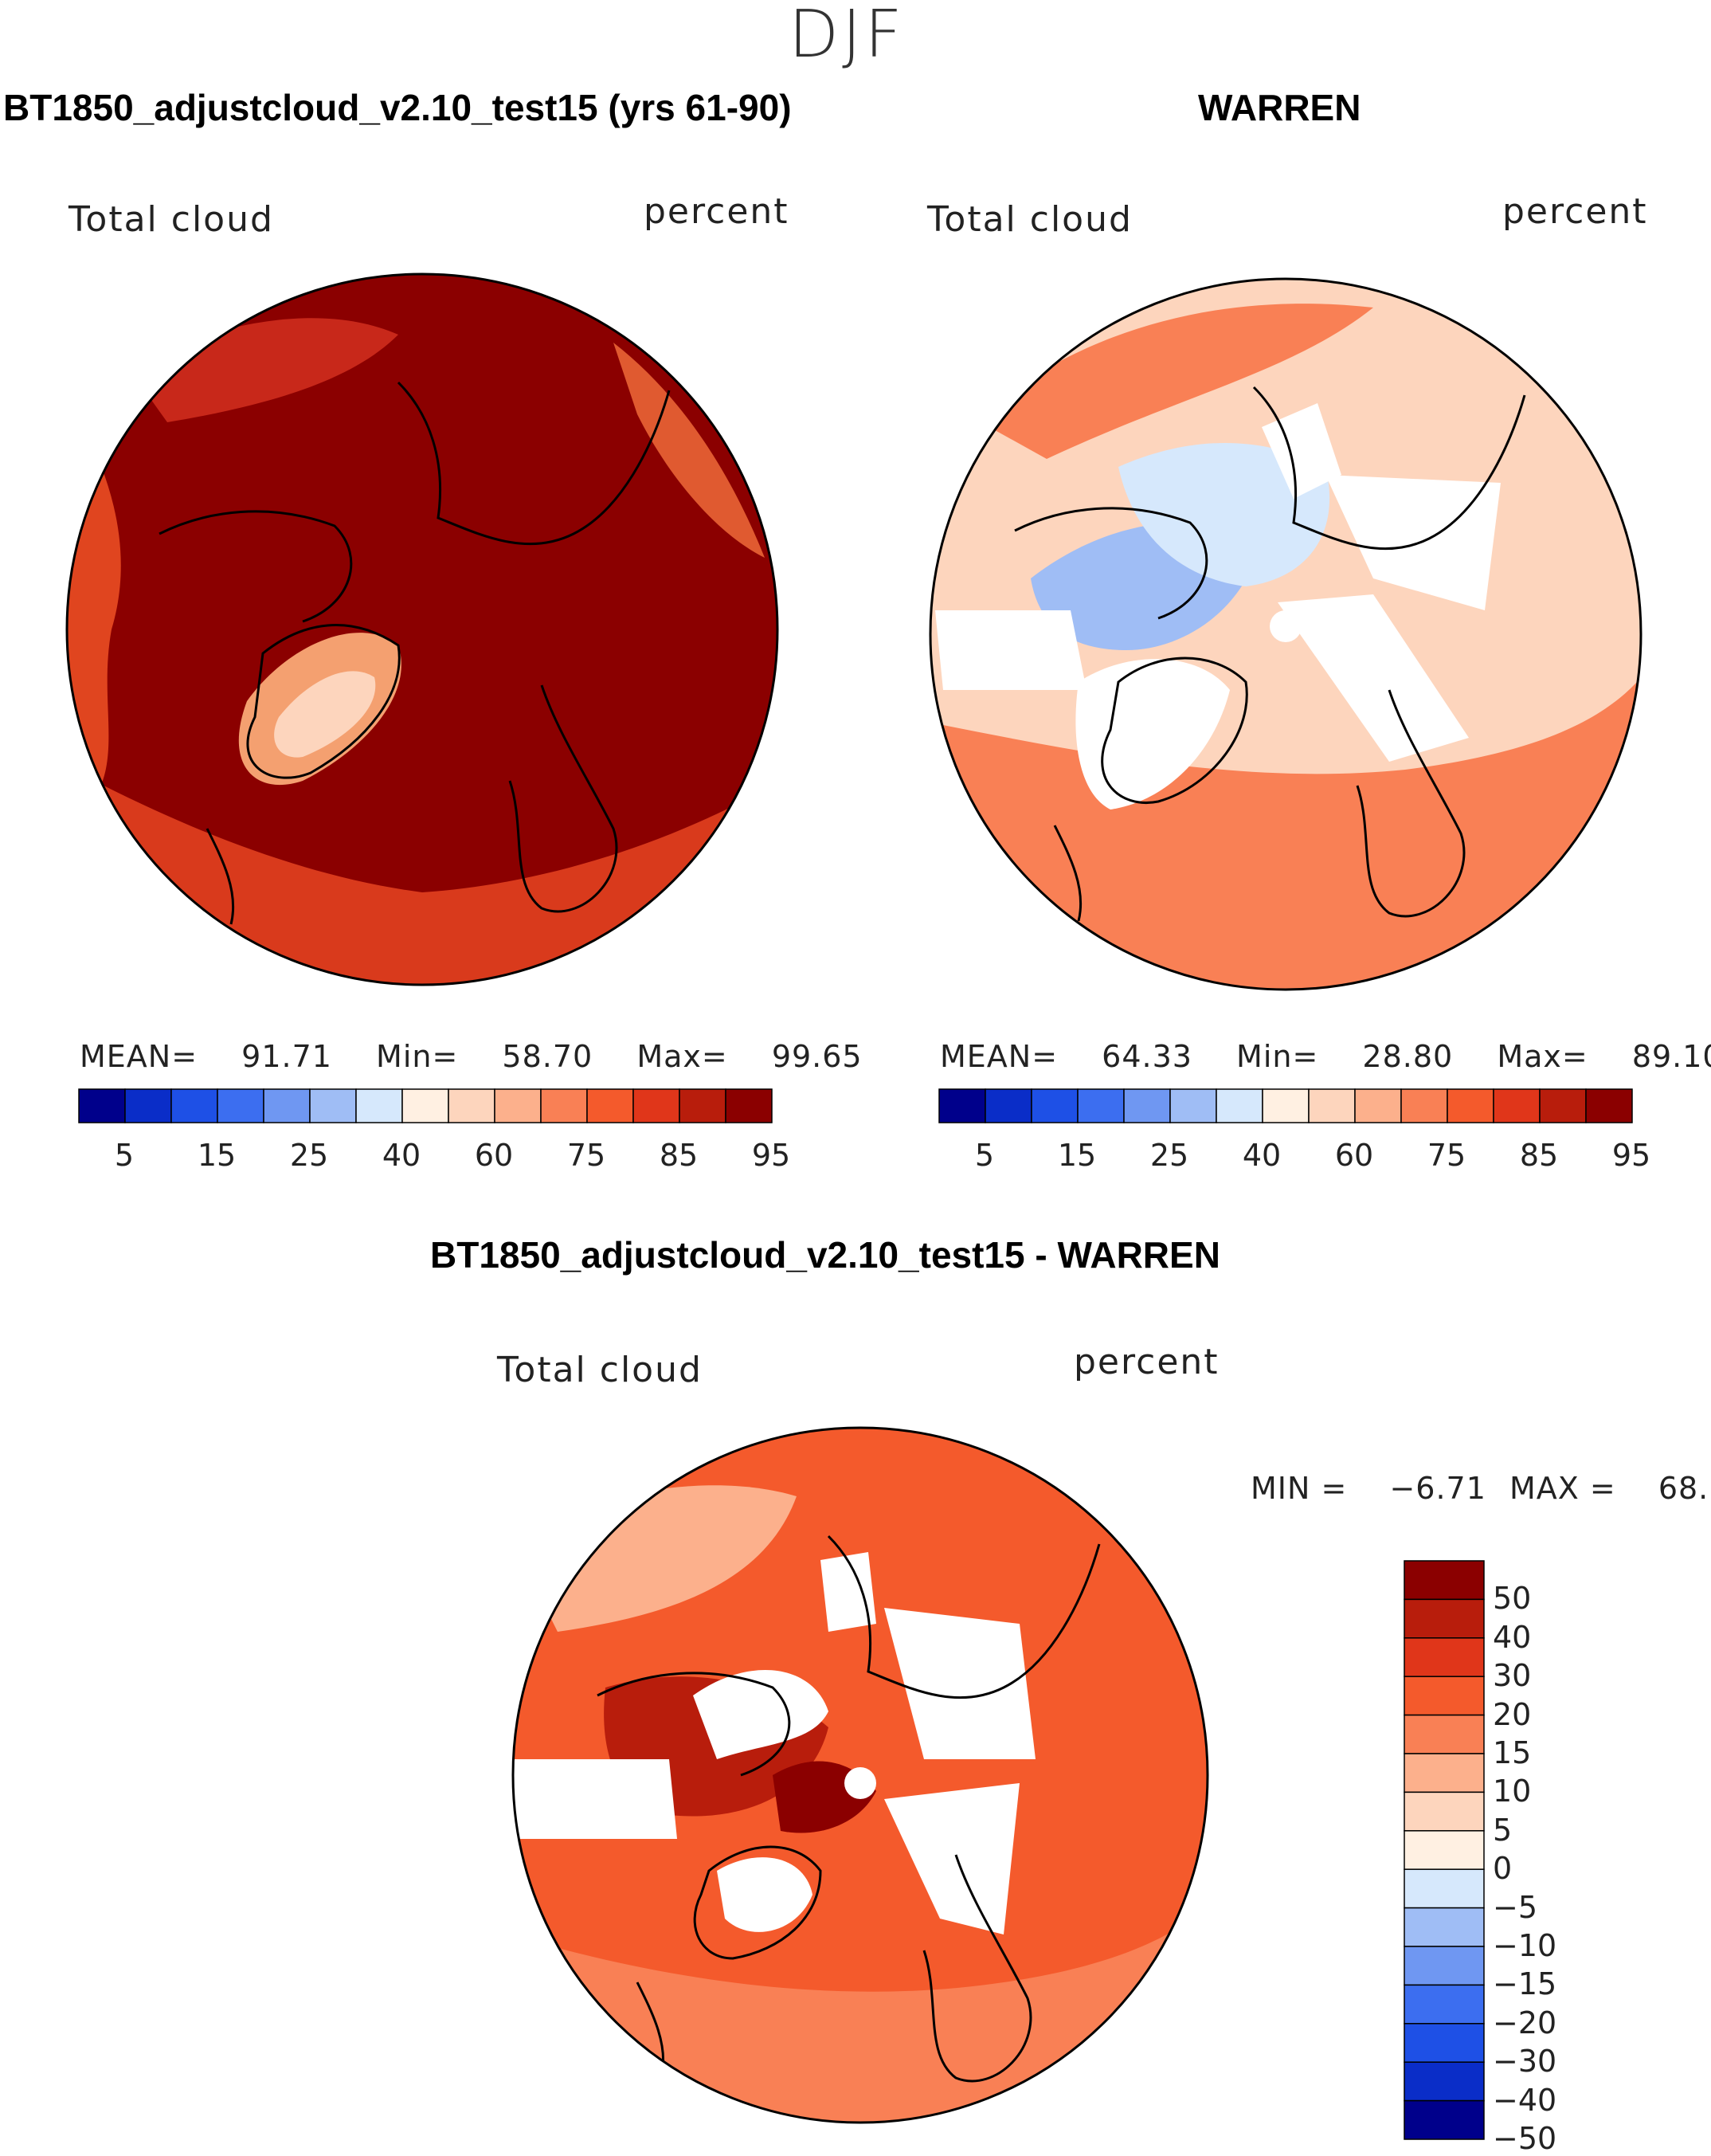 The width and height of the screenshot is (1711, 2156). I want to click on panel1-mean-label: MEAN=, so click(139, 1056).